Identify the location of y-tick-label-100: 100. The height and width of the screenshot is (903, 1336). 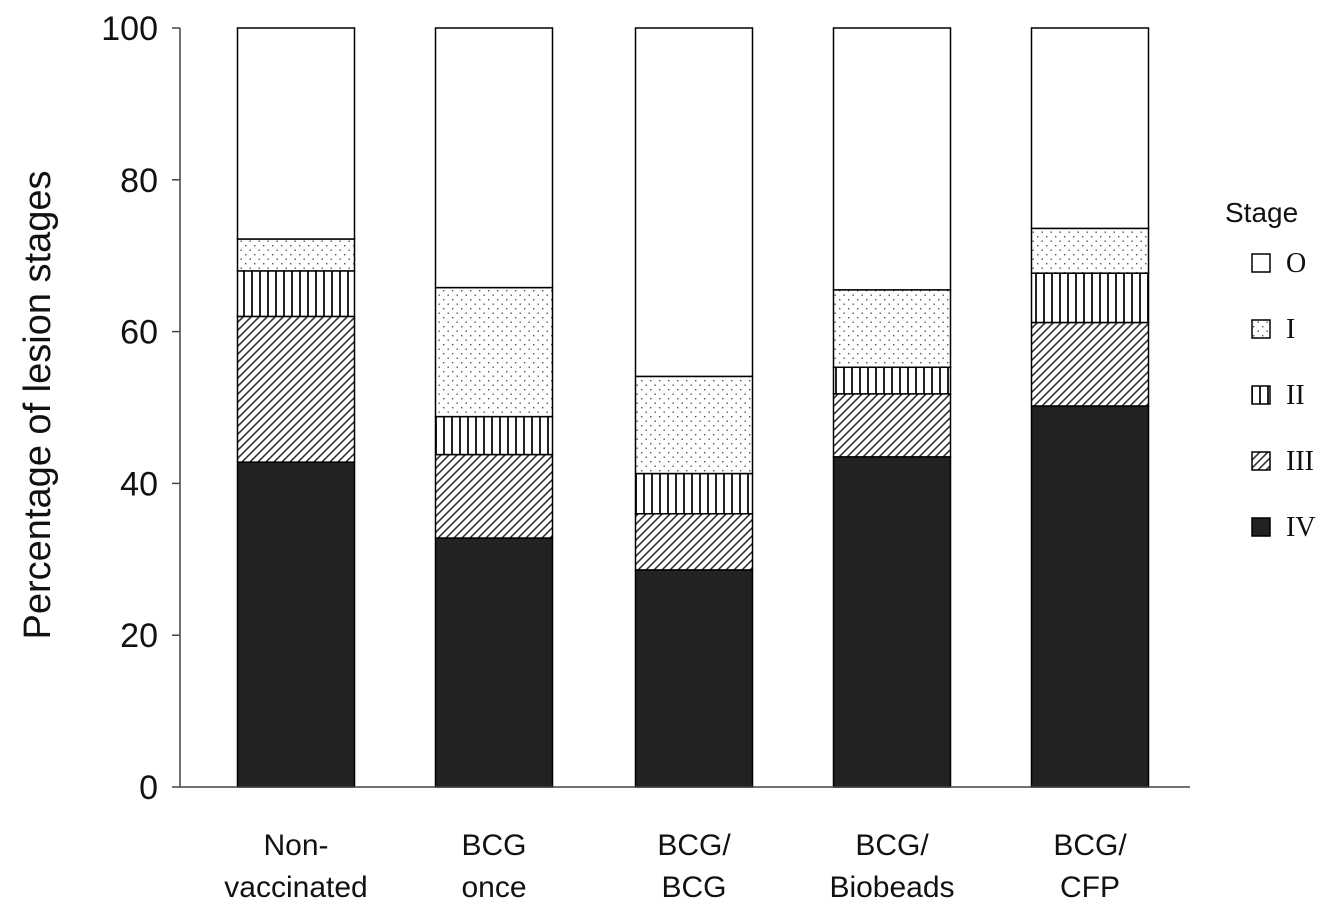
(129, 29).